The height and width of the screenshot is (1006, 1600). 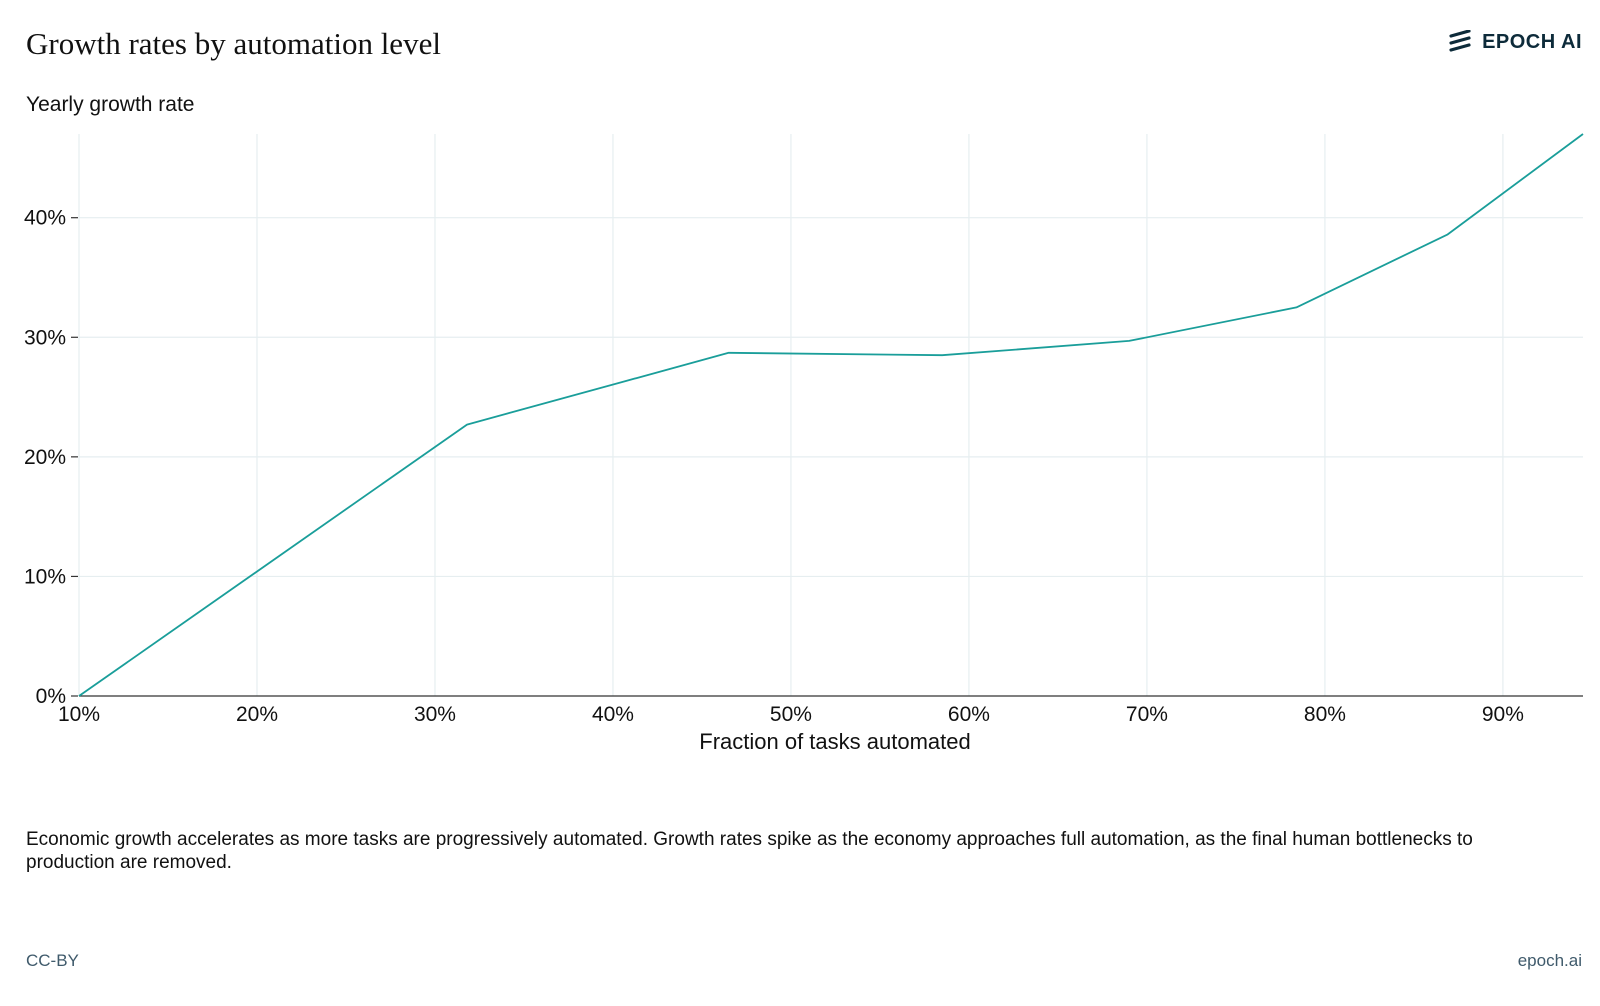 What do you see at coordinates (52, 960) in the screenshot?
I see `license-label: CC-BY` at bounding box center [52, 960].